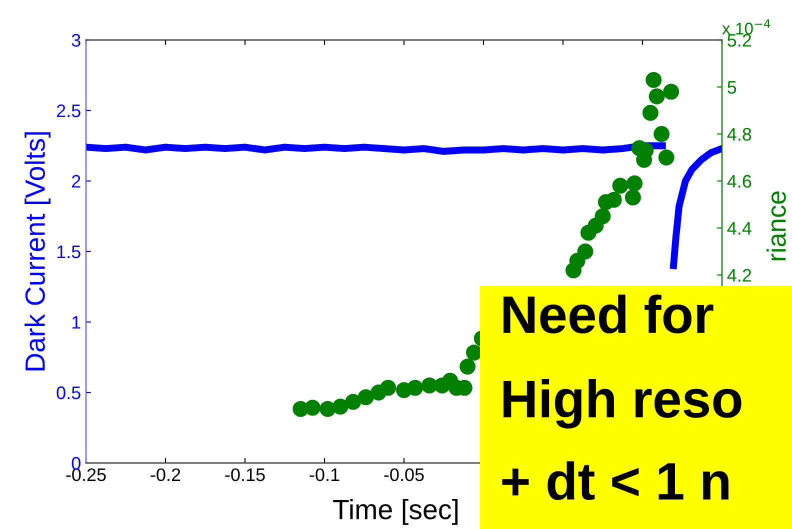 The height and width of the screenshot is (529, 792). What do you see at coordinates (68, 111) in the screenshot?
I see `y-tick-label: 2.5` at bounding box center [68, 111].